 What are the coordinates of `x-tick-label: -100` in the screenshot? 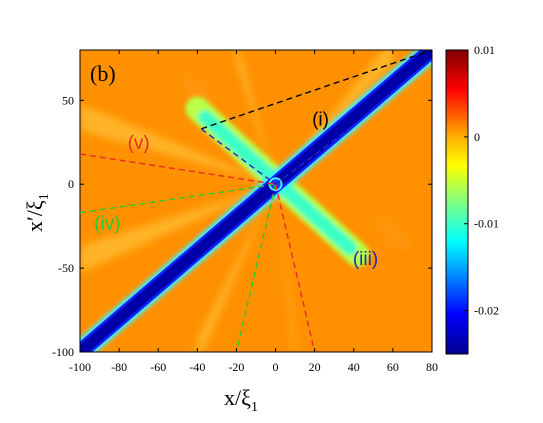 It's located at (80, 367).